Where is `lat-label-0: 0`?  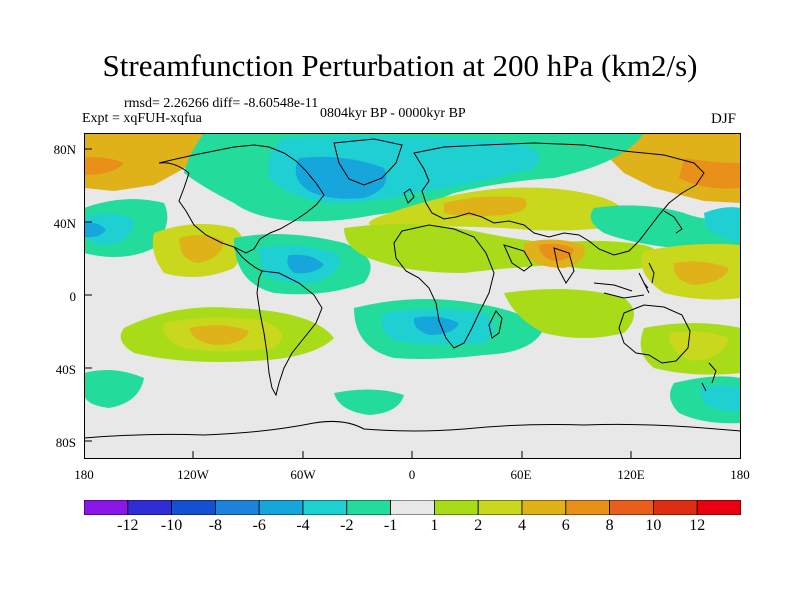
lat-label-0: 0 is located at coordinates (73, 296).